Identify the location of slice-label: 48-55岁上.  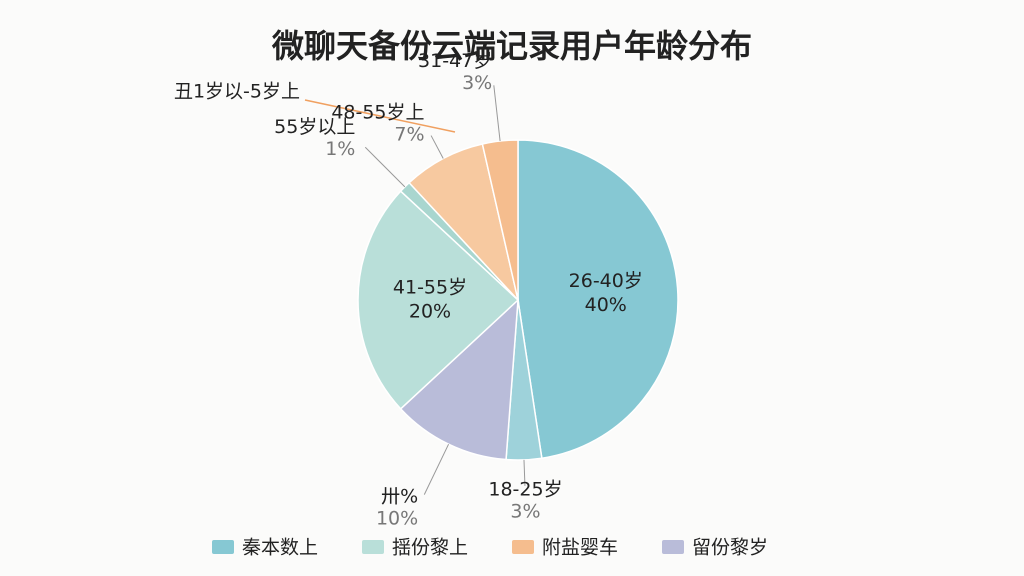
(377, 113).